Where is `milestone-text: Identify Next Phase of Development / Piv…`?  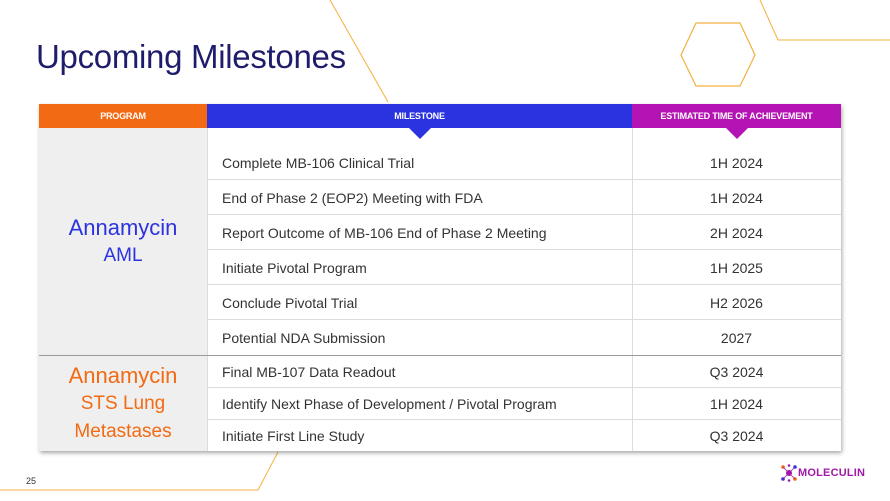
milestone-text: Identify Next Phase of Development / Piv… is located at coordinates (389, 404).